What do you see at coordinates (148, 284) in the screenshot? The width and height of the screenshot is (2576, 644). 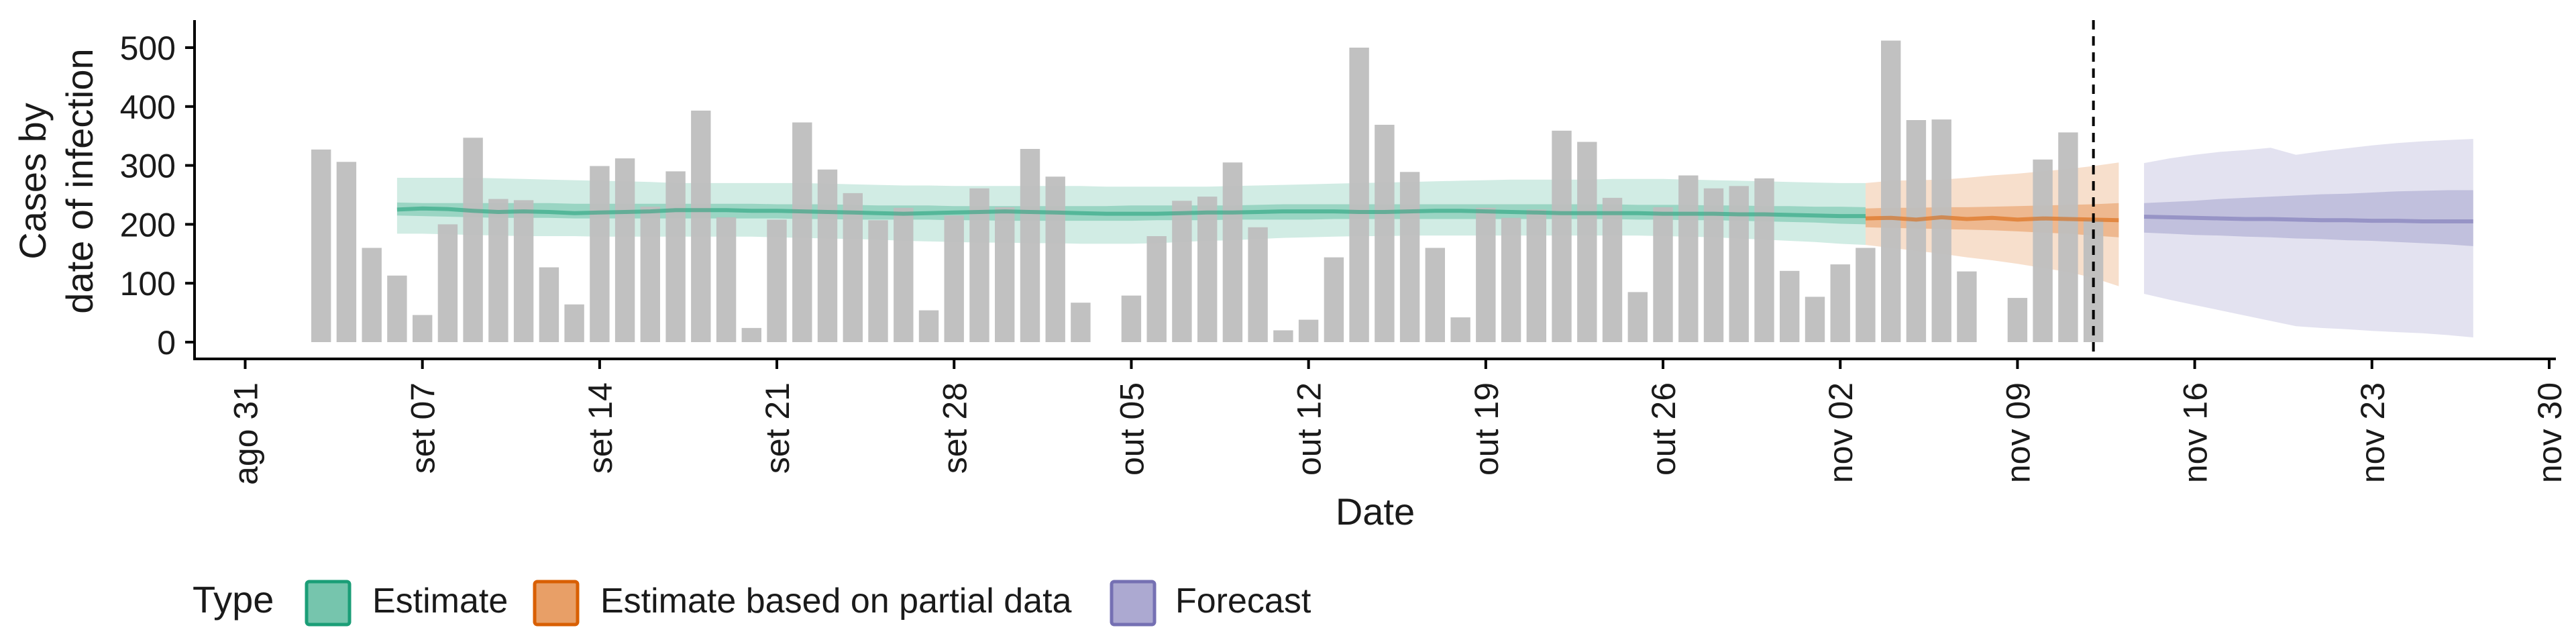 I see `y-tick-label: 100` at bounding box center [148, 284].